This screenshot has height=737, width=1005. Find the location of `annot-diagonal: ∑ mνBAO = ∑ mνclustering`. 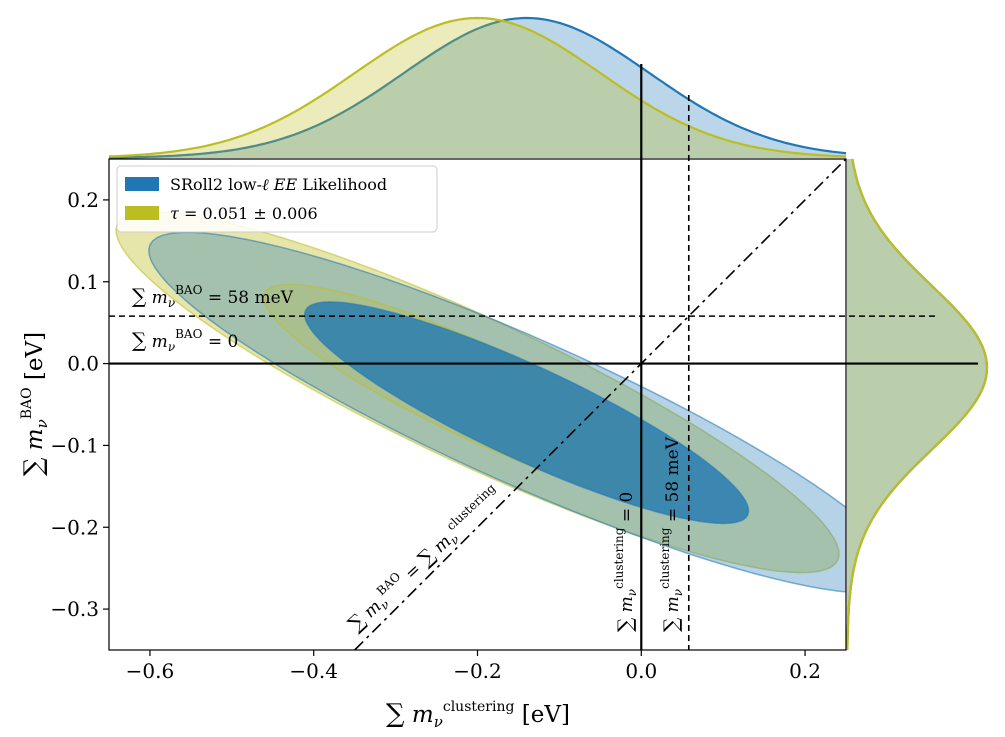

annot-diagonal: ∑ mνBAO = ∑ mνclustering is located at coordinates (424, 559).